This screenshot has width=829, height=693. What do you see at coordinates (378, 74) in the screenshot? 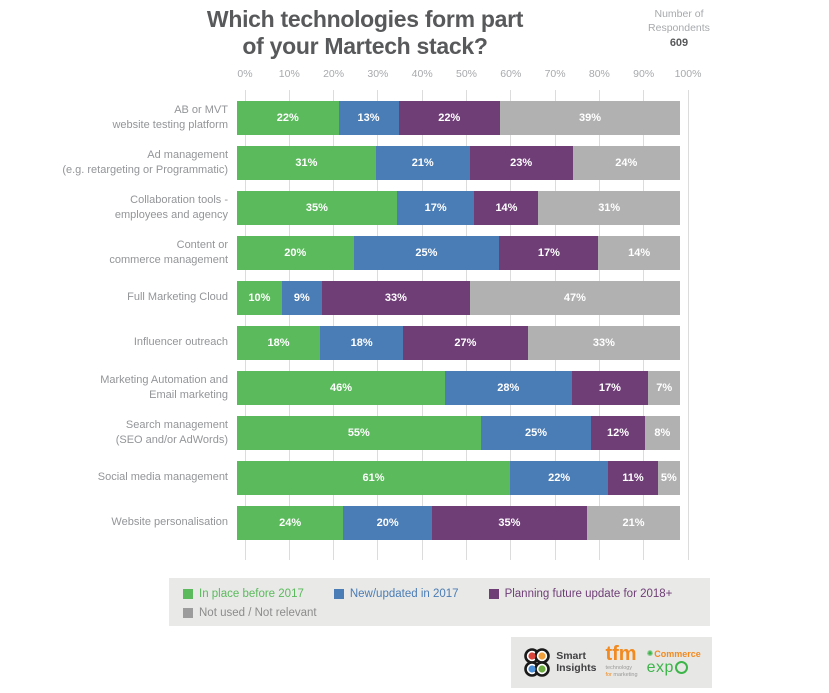
I see `x-tick-label: 30%` at bounding box center [378, 74].